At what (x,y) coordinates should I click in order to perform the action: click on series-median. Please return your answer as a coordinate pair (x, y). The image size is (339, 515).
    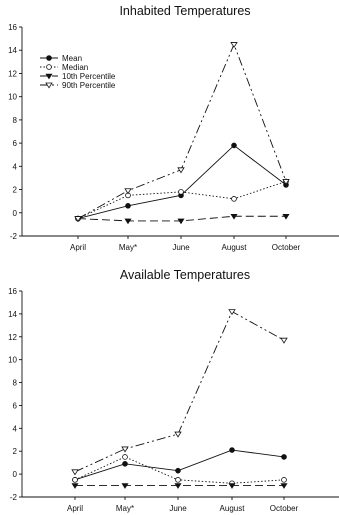
    Looking at the image, I should click on (182, 200).